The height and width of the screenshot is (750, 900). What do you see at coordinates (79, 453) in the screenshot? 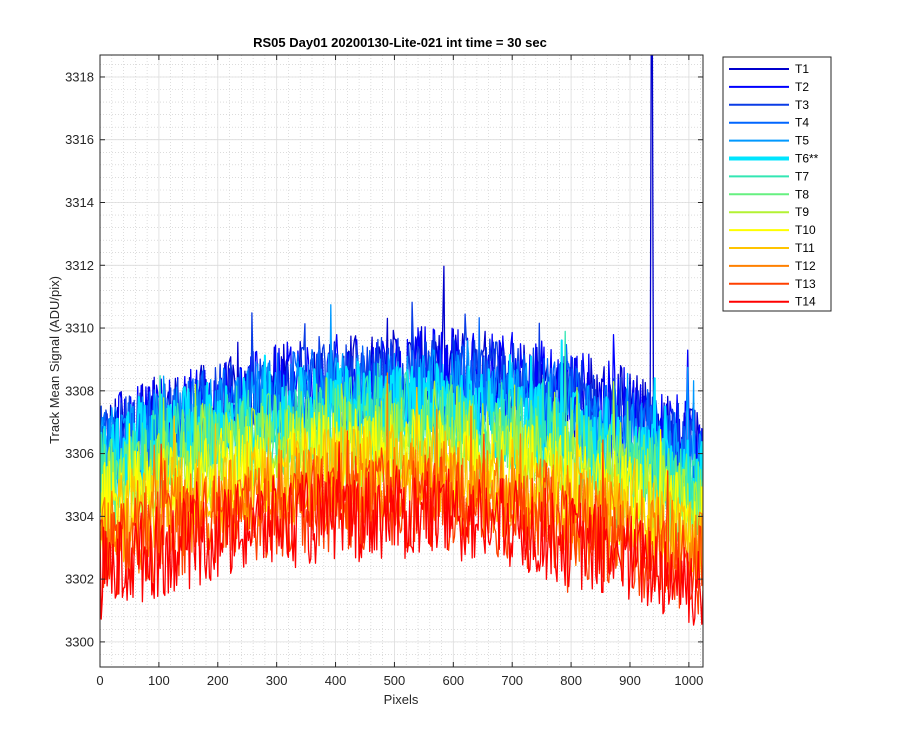
I see `y-tick-label: 3306` at bounding box center [79, 453].